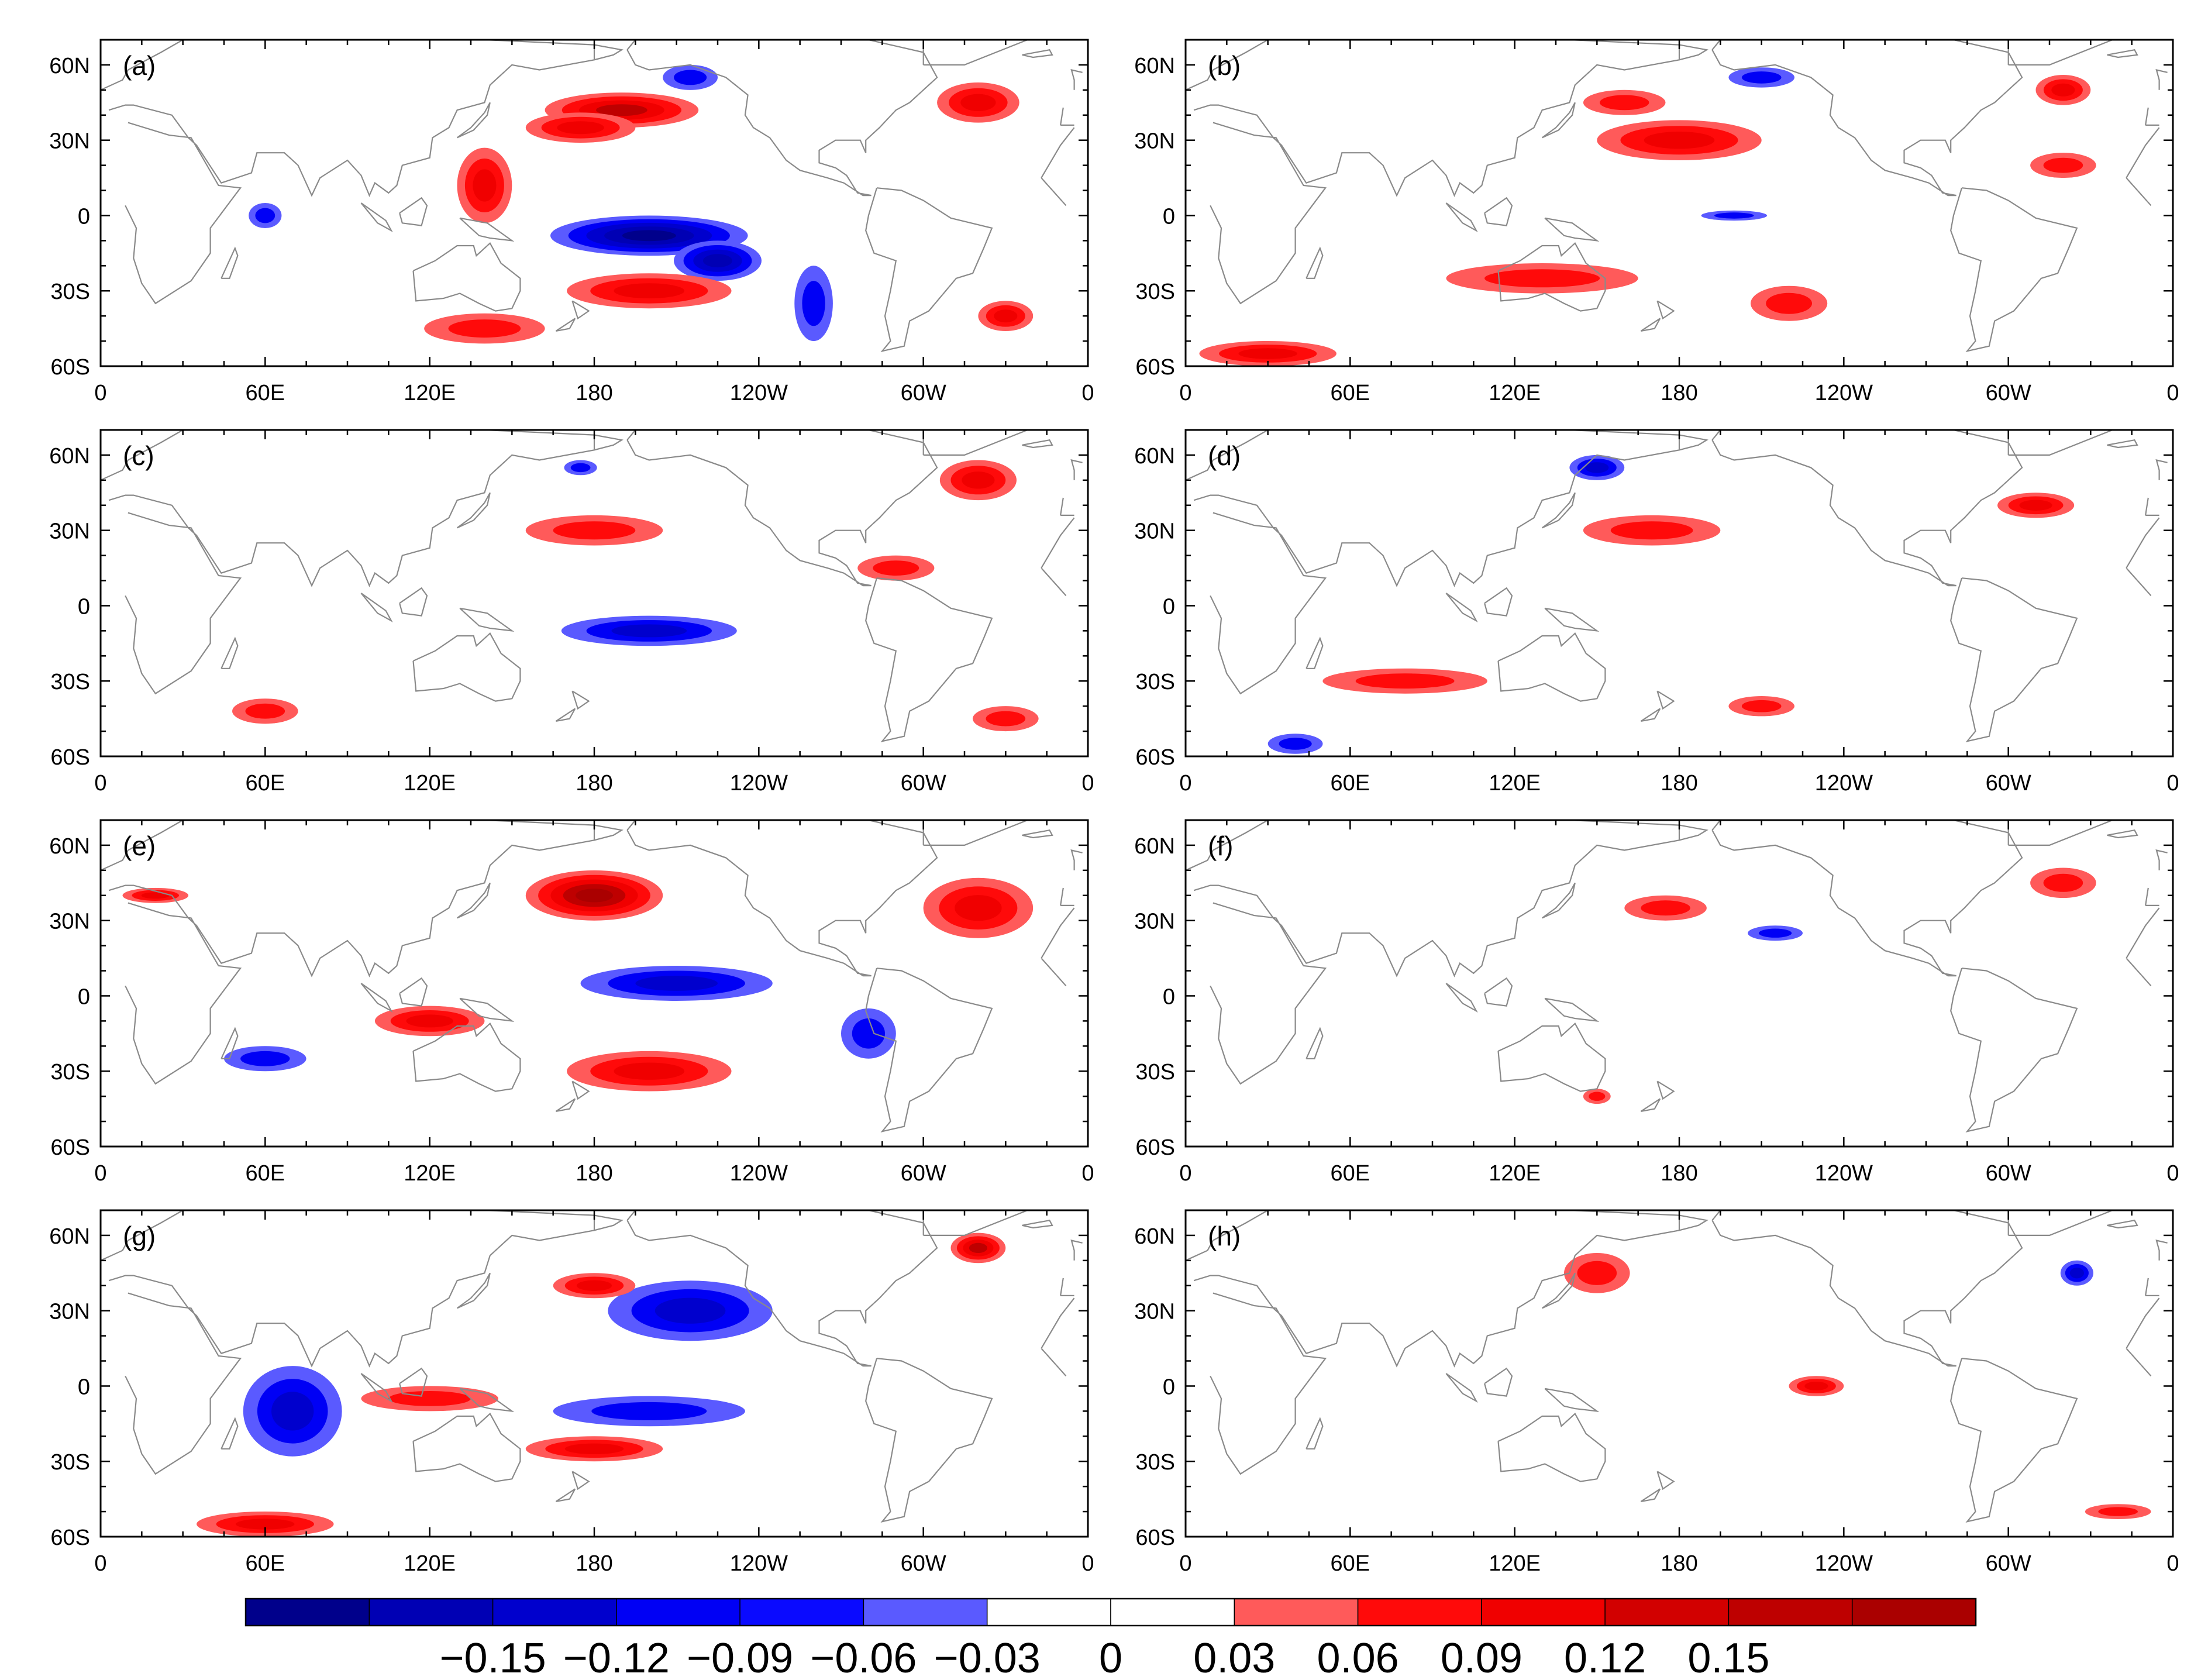  I want to click on panel-label: (a), so click(139, 65).